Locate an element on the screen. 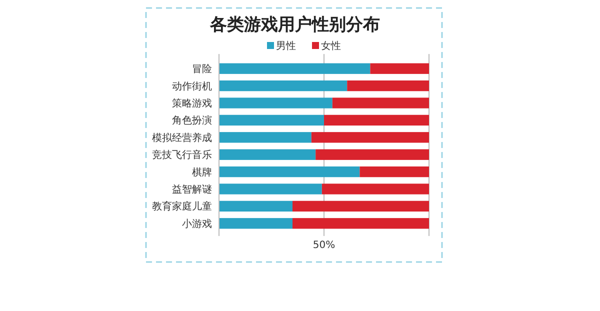 Image resolution: width=600 pixels, height=311 pixels. legend-label: 女性 is located at coordinates (331, 46).